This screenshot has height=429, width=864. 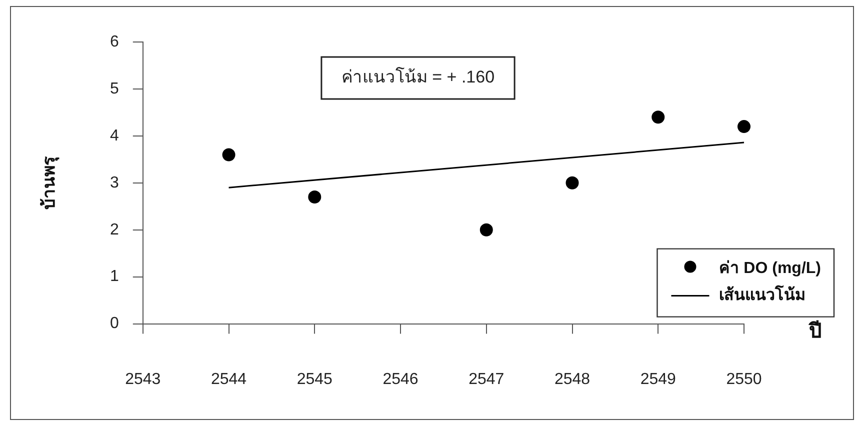 I want to click on x-tick-label: 2550, so click(x=744, y=379).